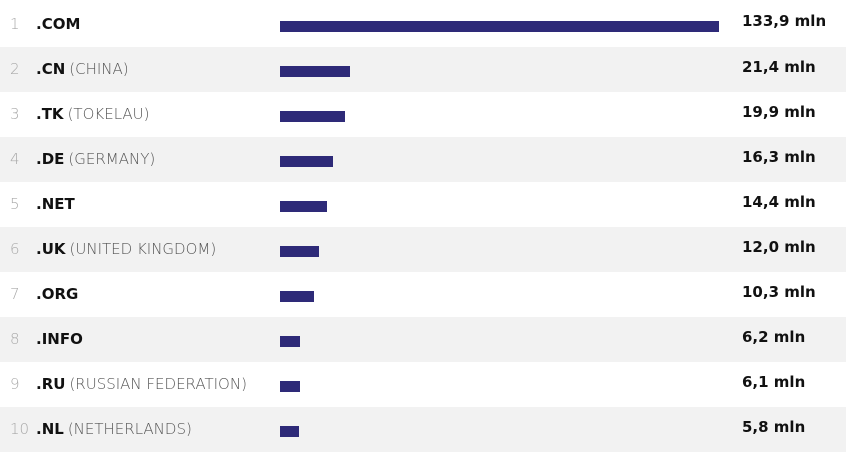  What do you see at coordinates (423, 114) in the screenshot?
I see `table-row: 3 .TK (TOKELAU) 19,9 mln` at bounding box center [423, 114].